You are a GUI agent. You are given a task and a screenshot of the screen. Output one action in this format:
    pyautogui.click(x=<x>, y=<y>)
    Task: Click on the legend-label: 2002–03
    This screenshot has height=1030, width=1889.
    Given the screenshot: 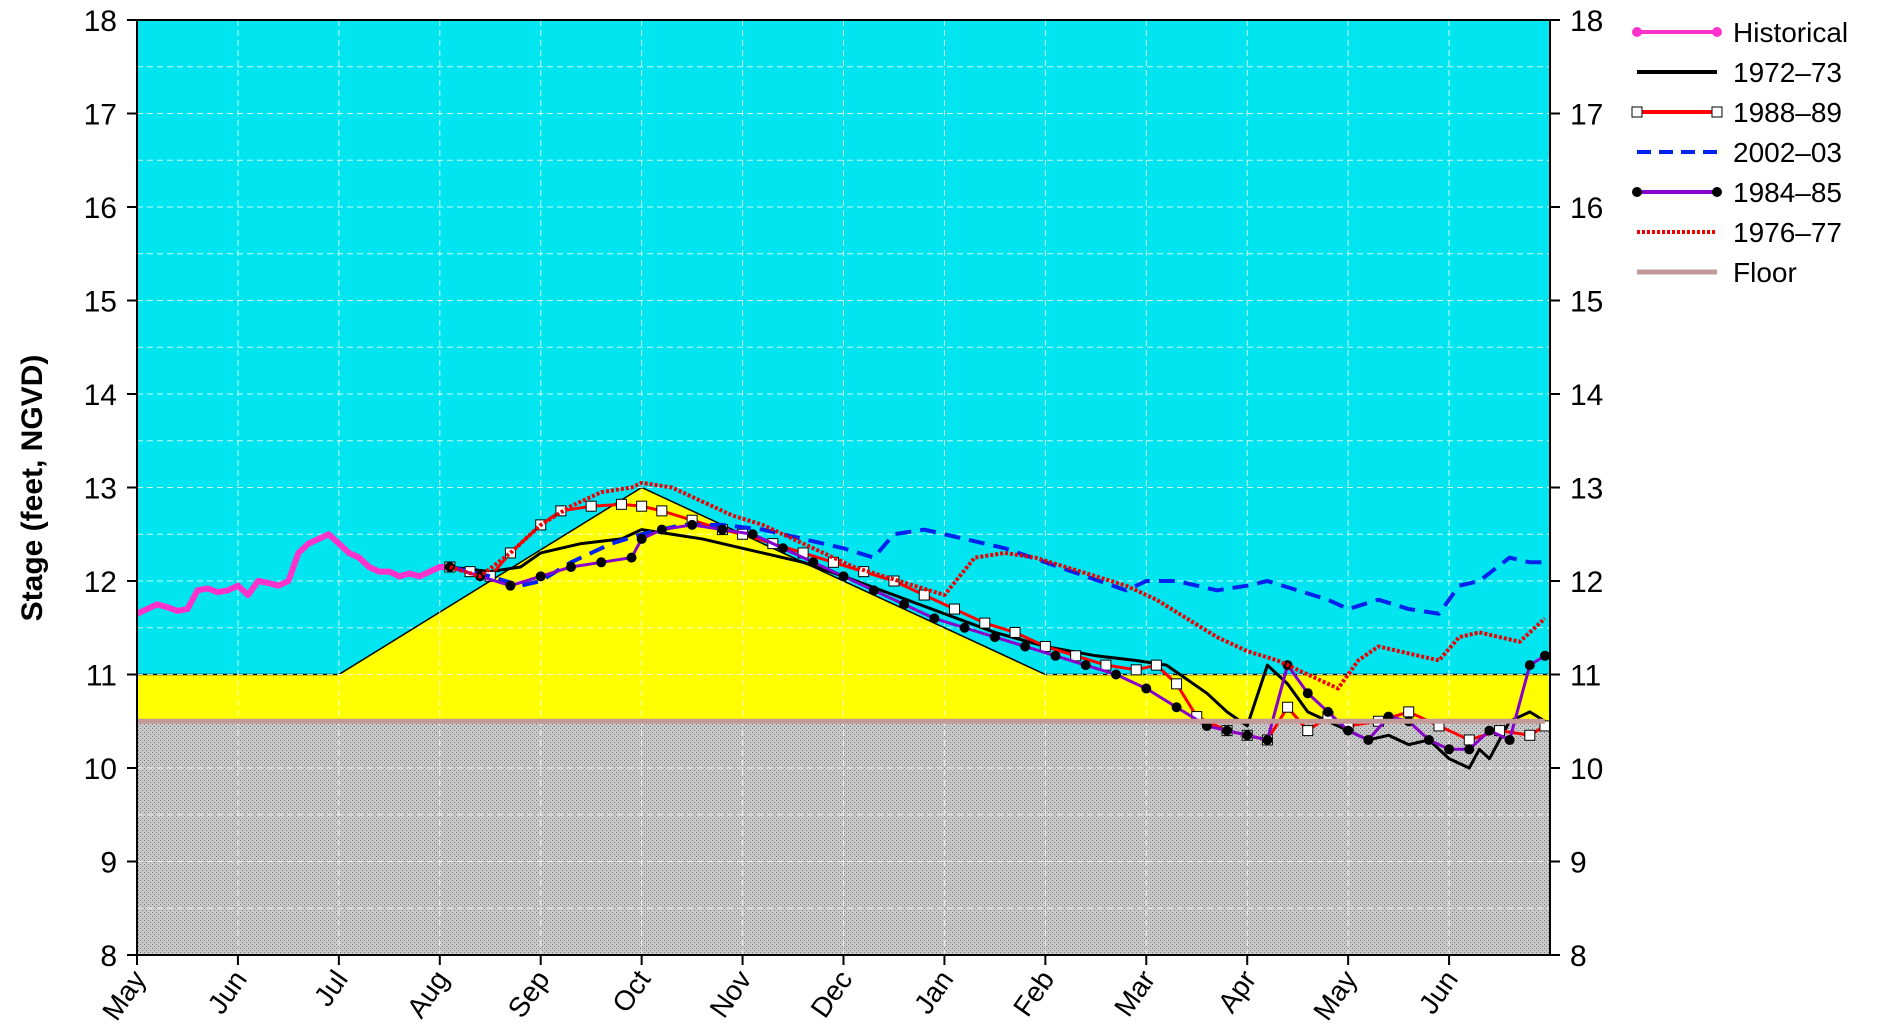 What is the action you would take?
    pyautogui.click(x=1787, y=152)
    